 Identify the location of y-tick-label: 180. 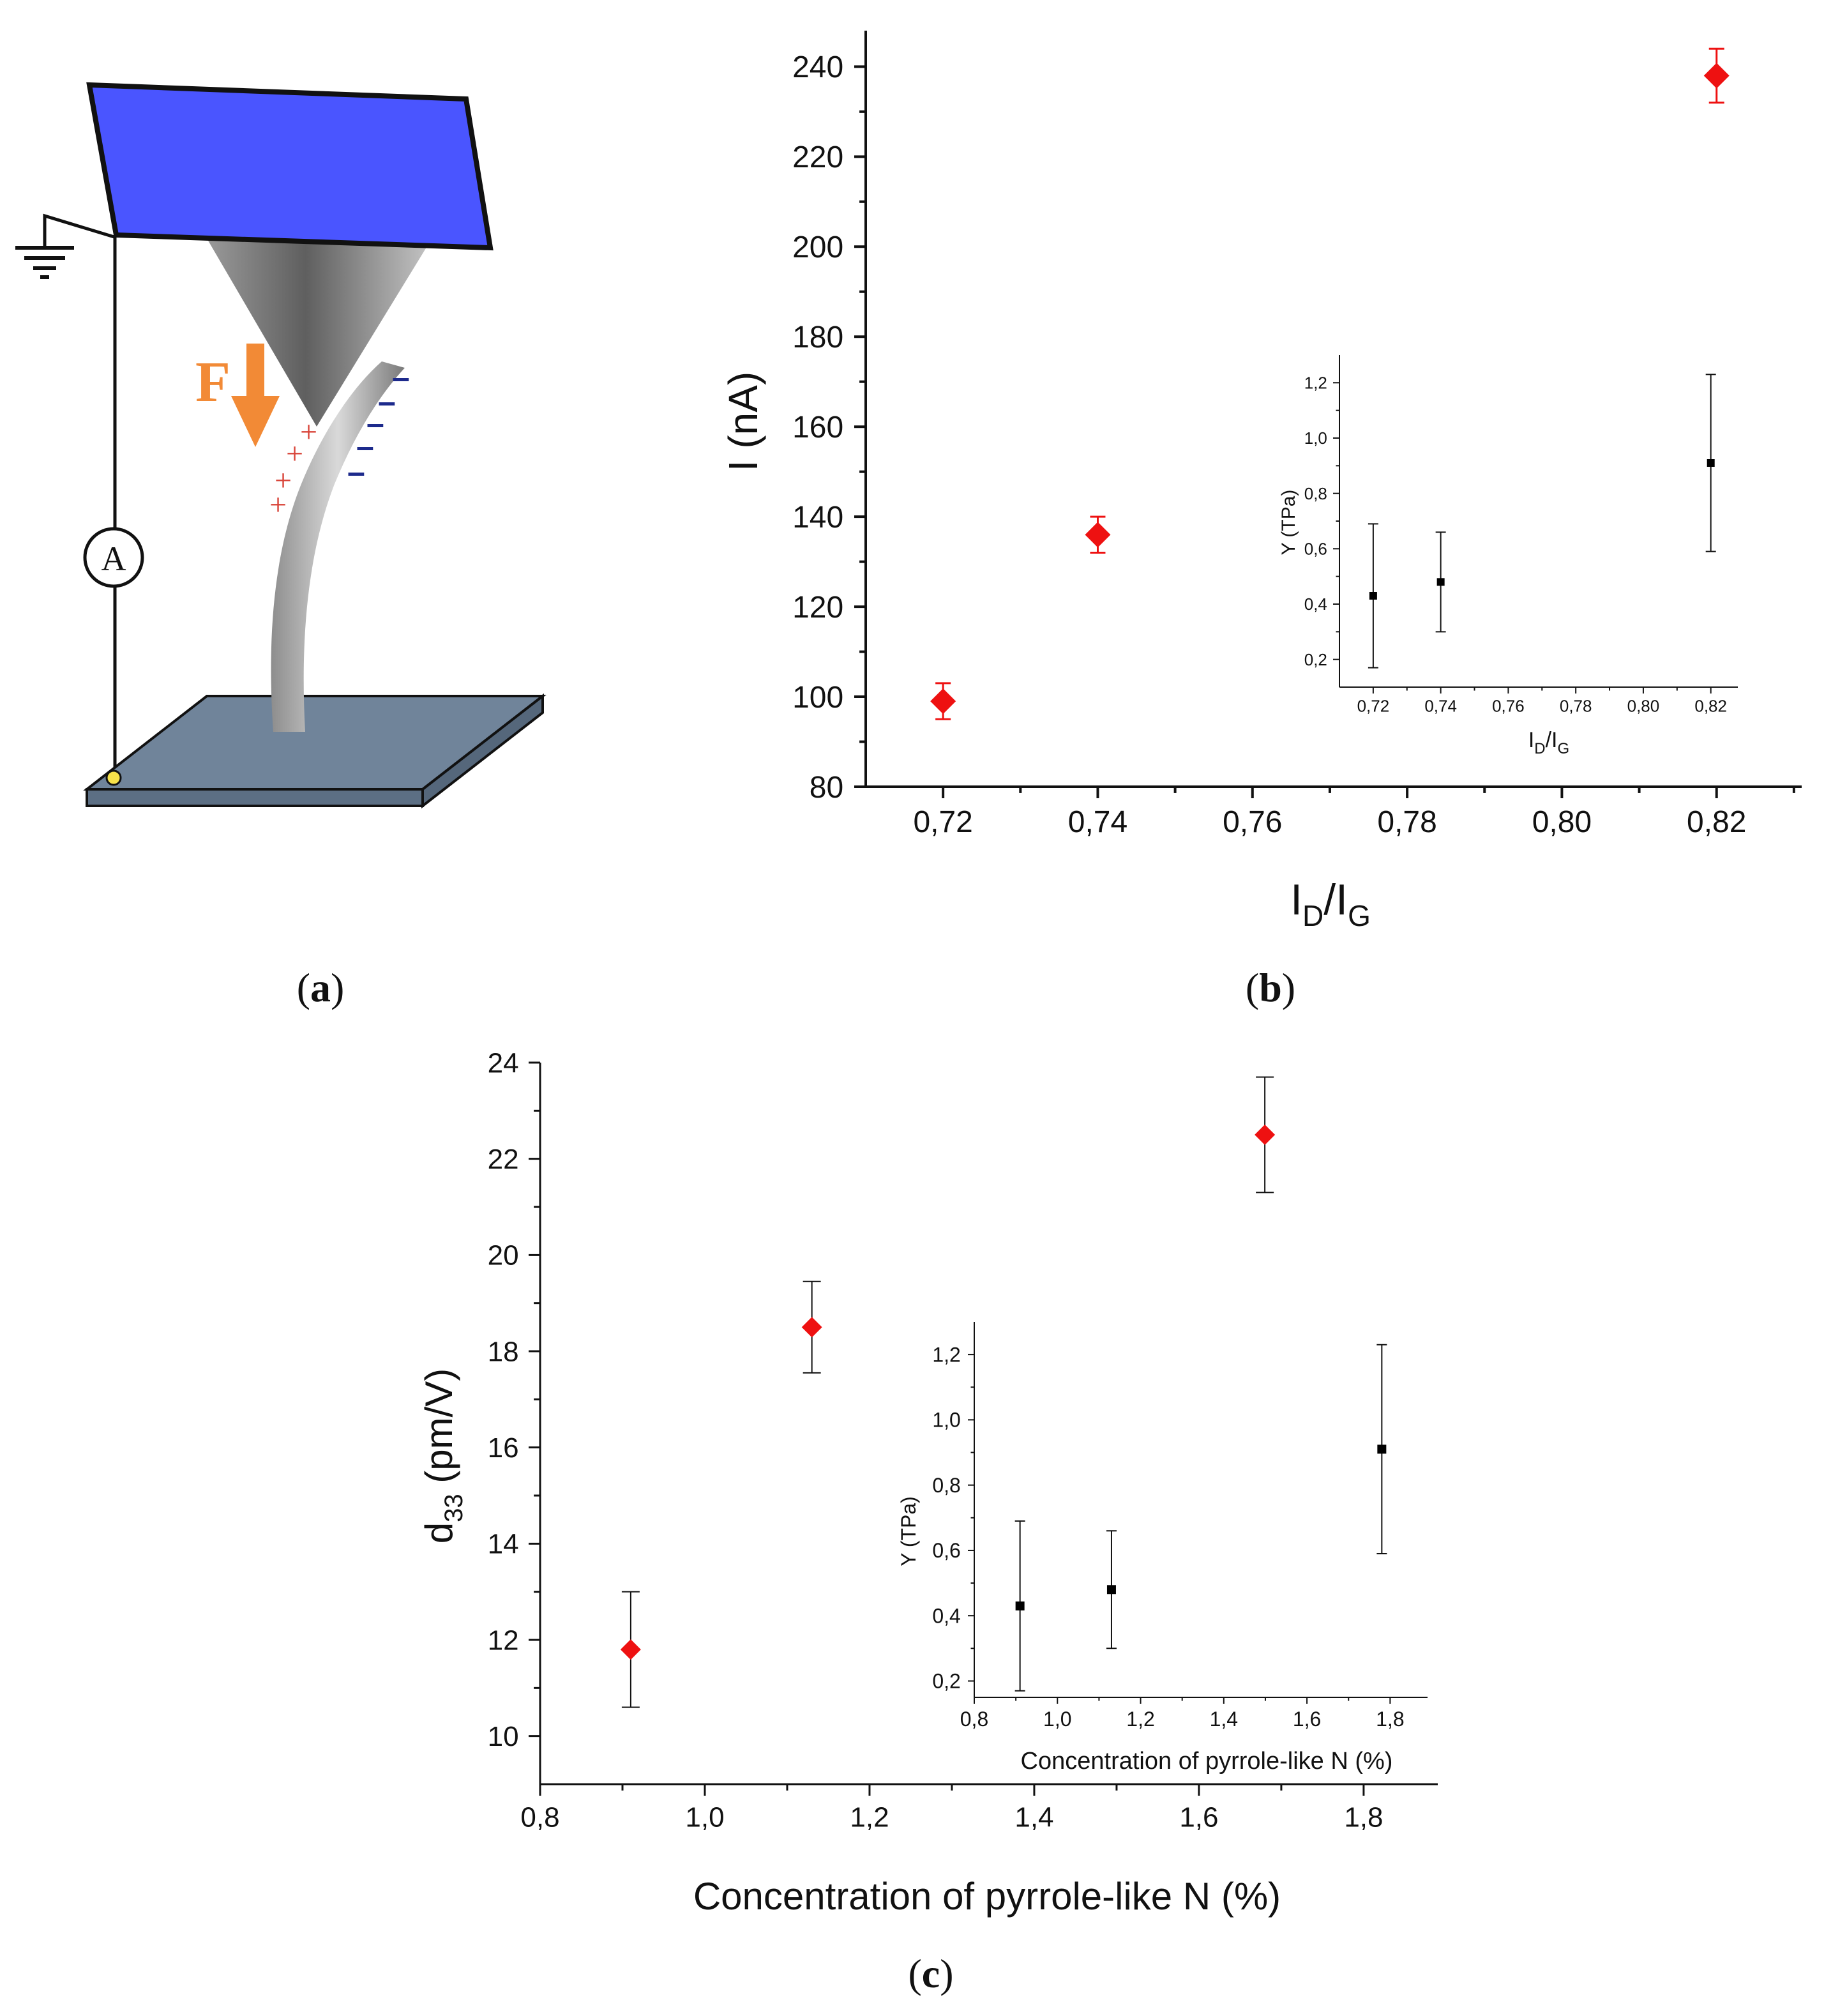
(818, 337).